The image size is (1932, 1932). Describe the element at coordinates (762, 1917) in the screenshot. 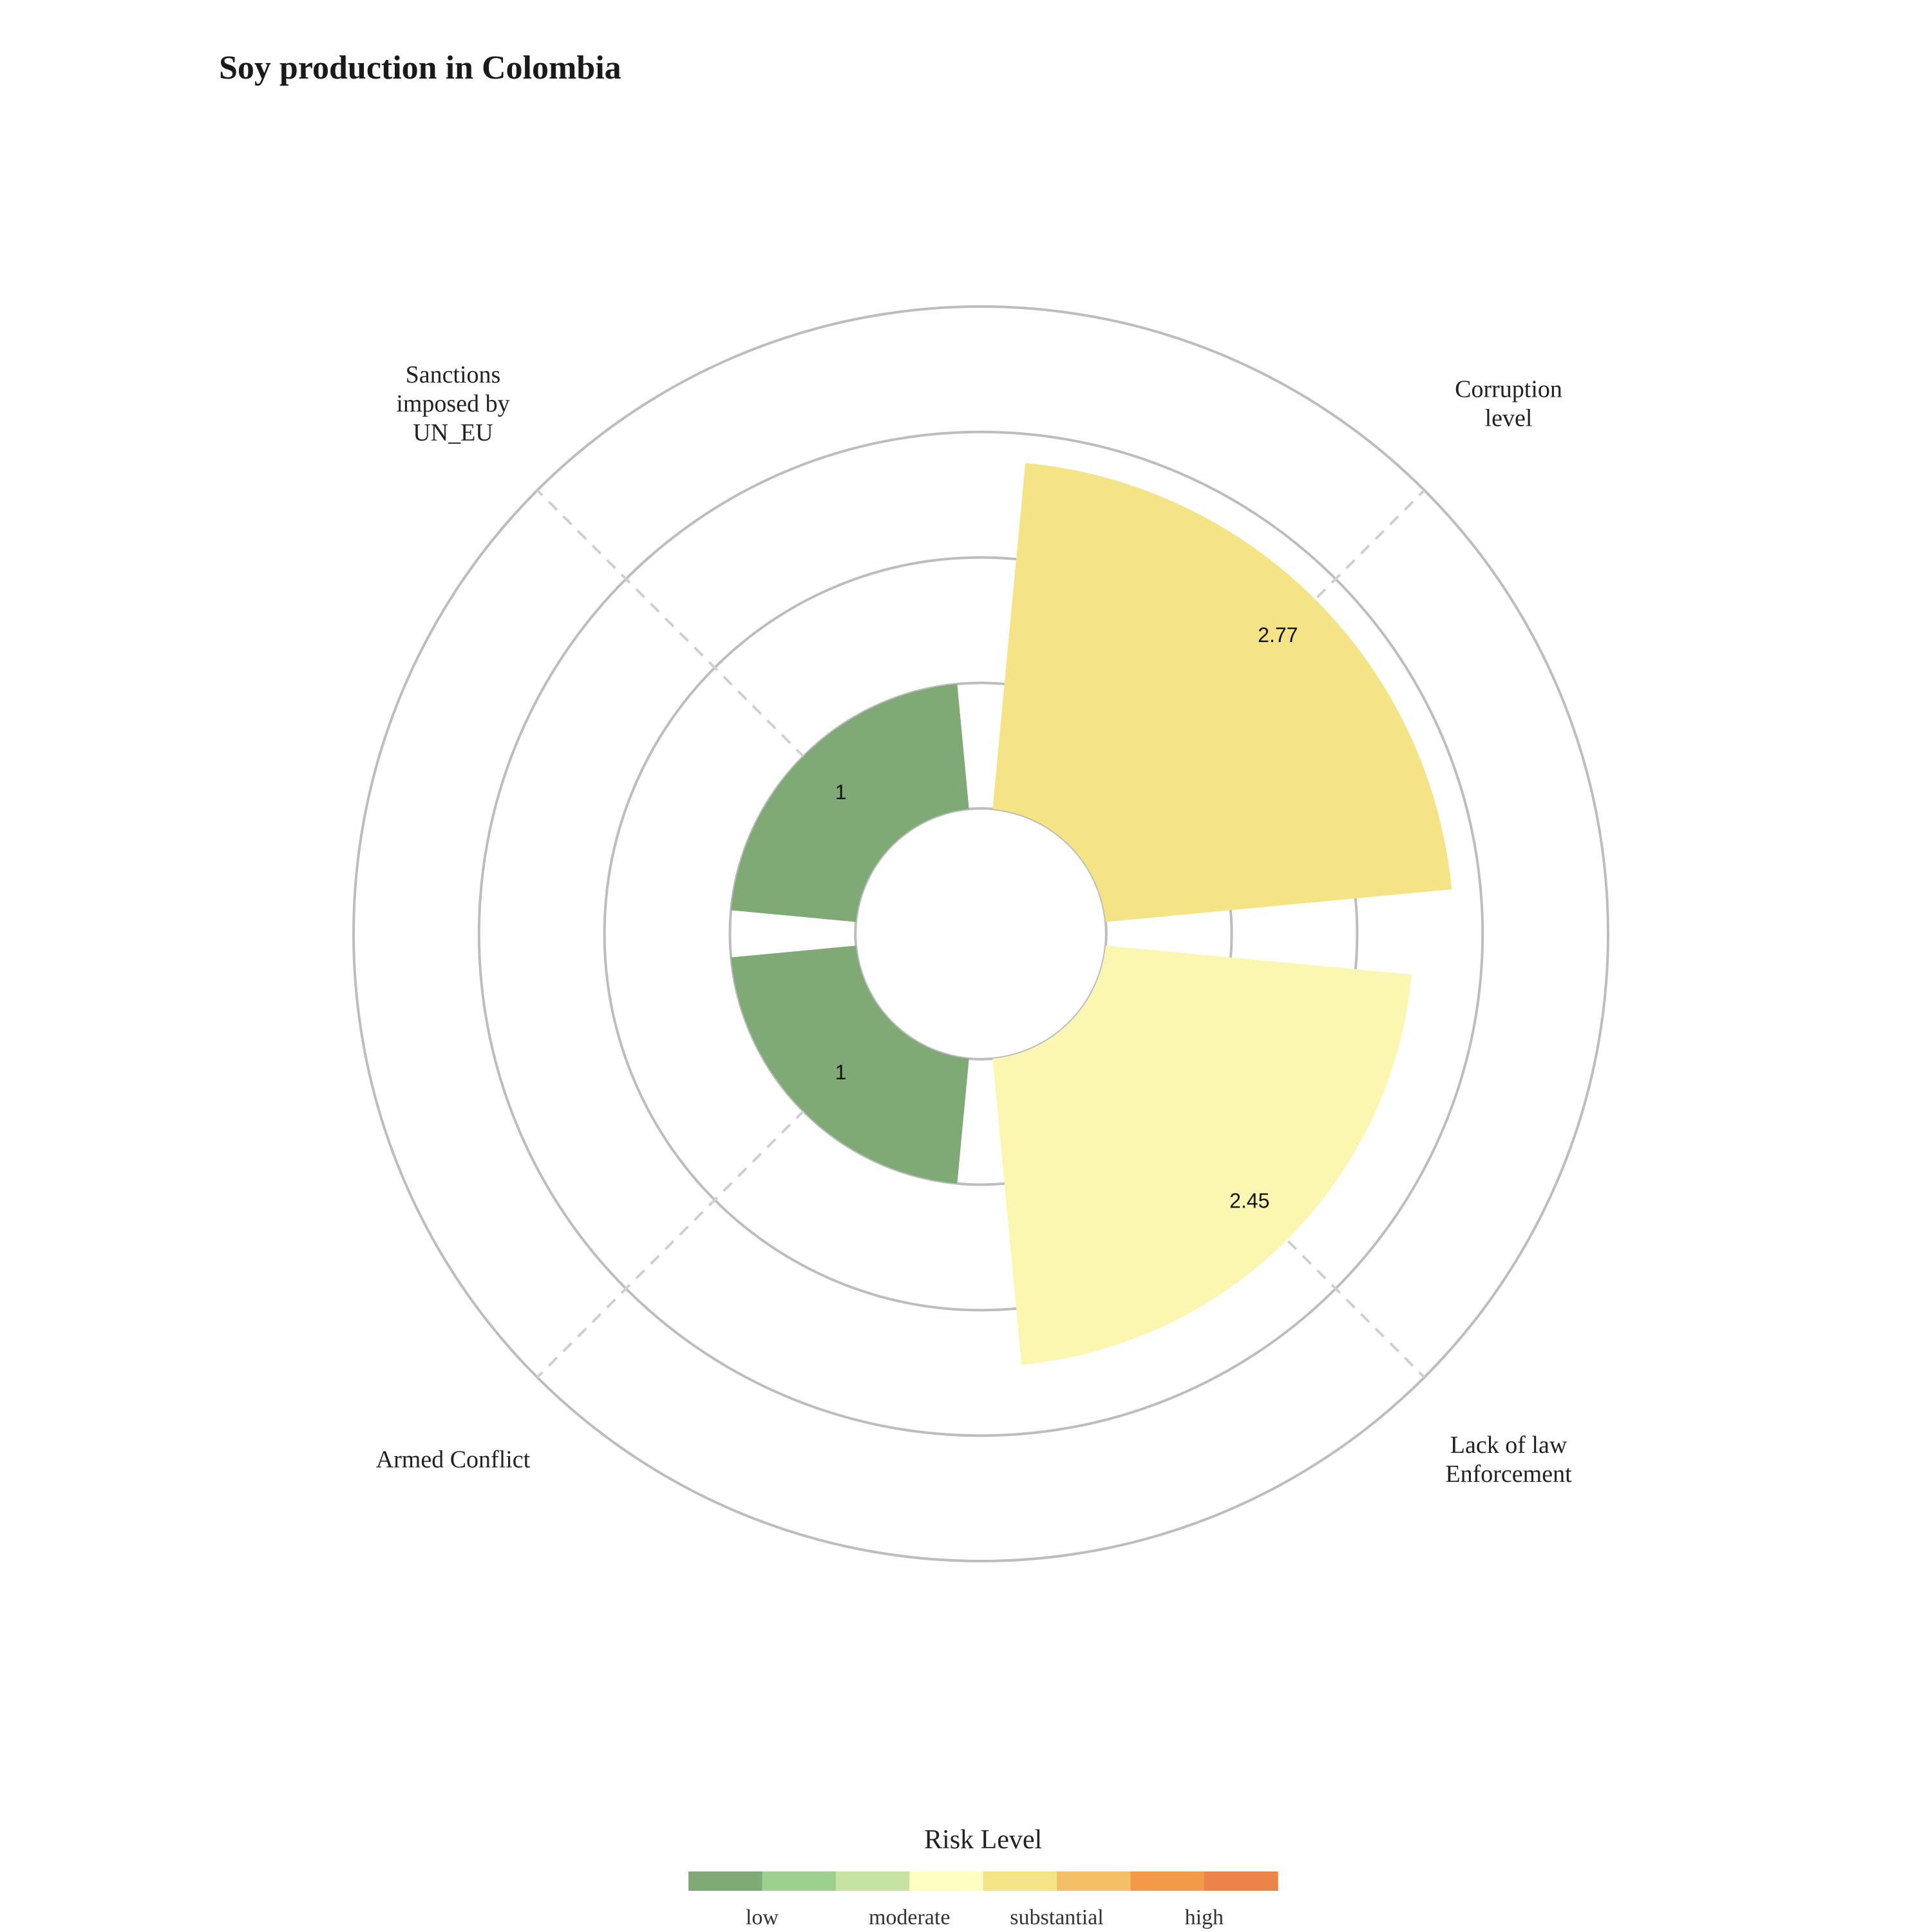

I see `legend-label-0: low` at that location.